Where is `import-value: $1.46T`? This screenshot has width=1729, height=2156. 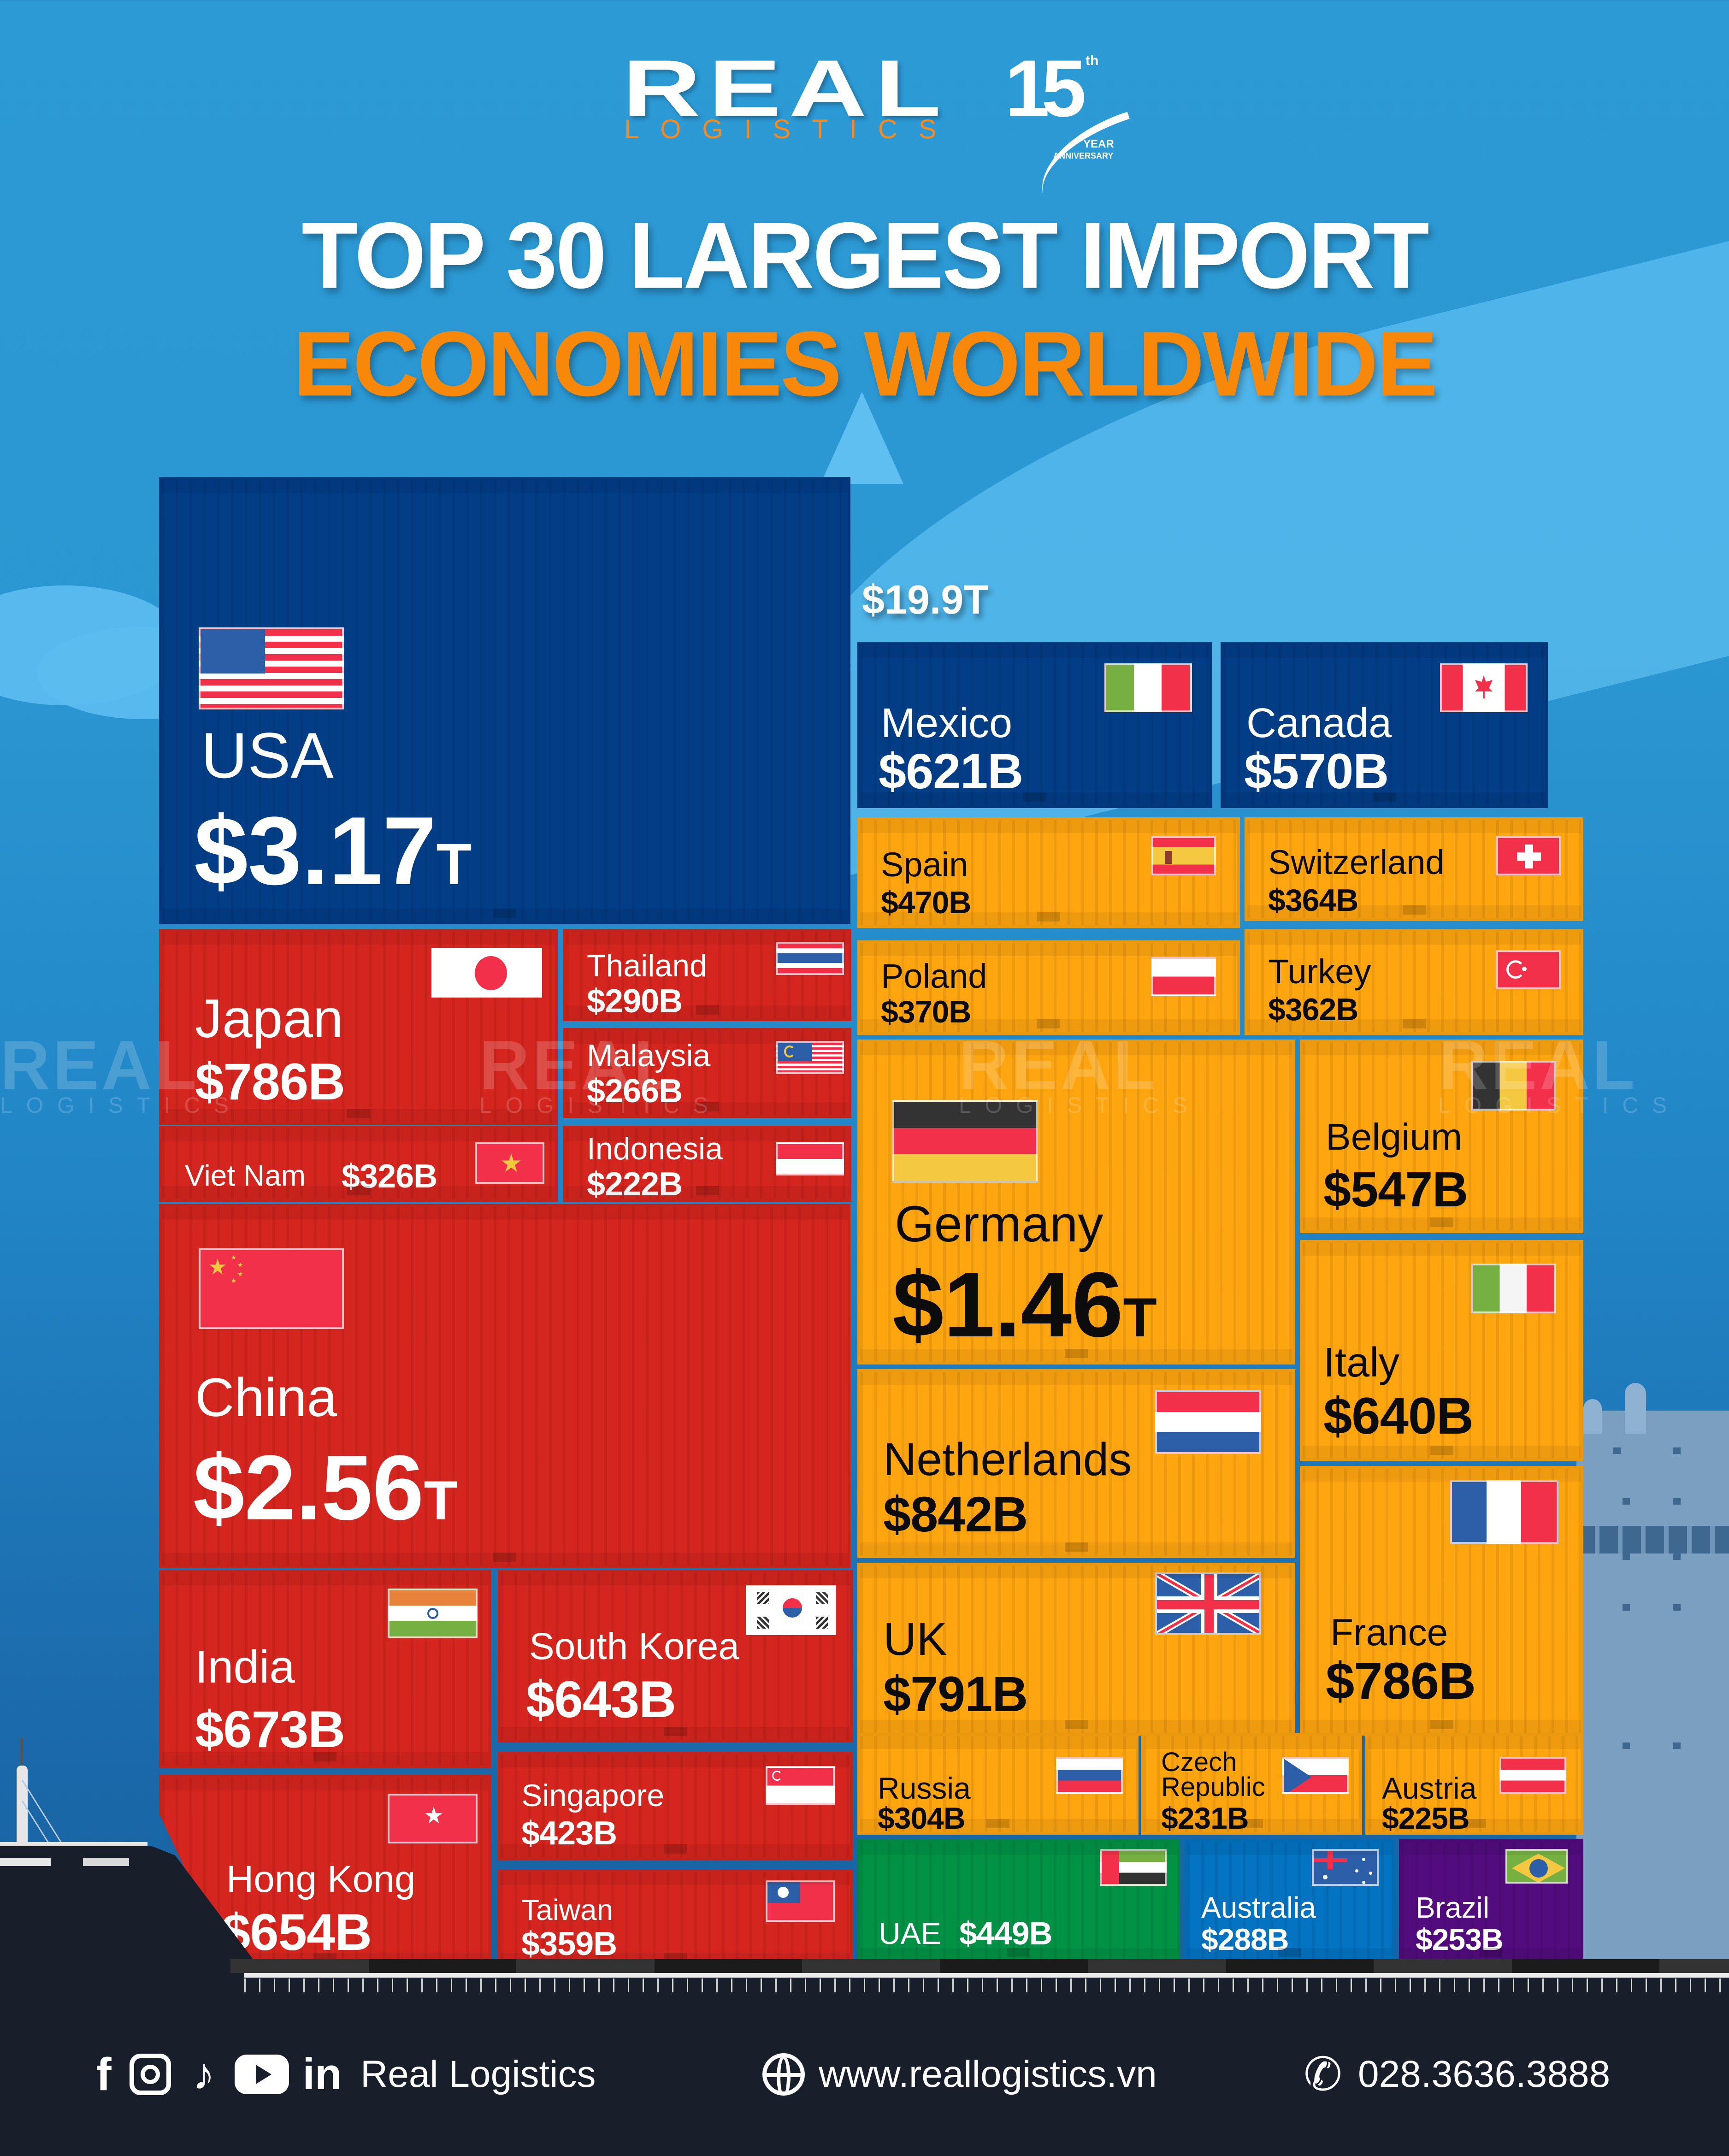 import-value: $1.46T is located at coordinates (1024, 1304).